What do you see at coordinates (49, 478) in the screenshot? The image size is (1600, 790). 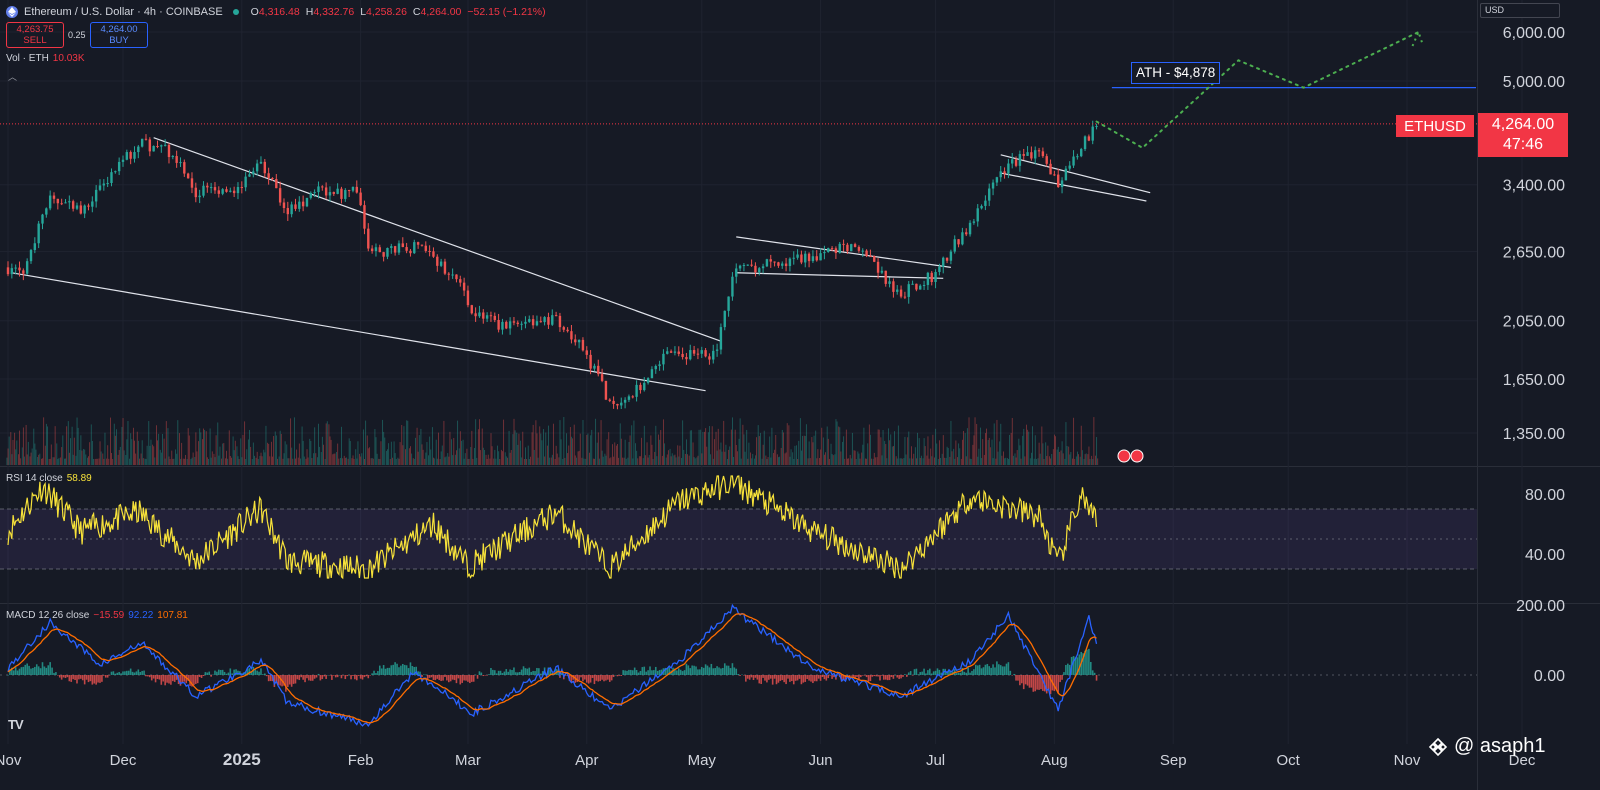 I see `rsi-legend: RSI 14 close 58.89` at bounding box center [49, 478].